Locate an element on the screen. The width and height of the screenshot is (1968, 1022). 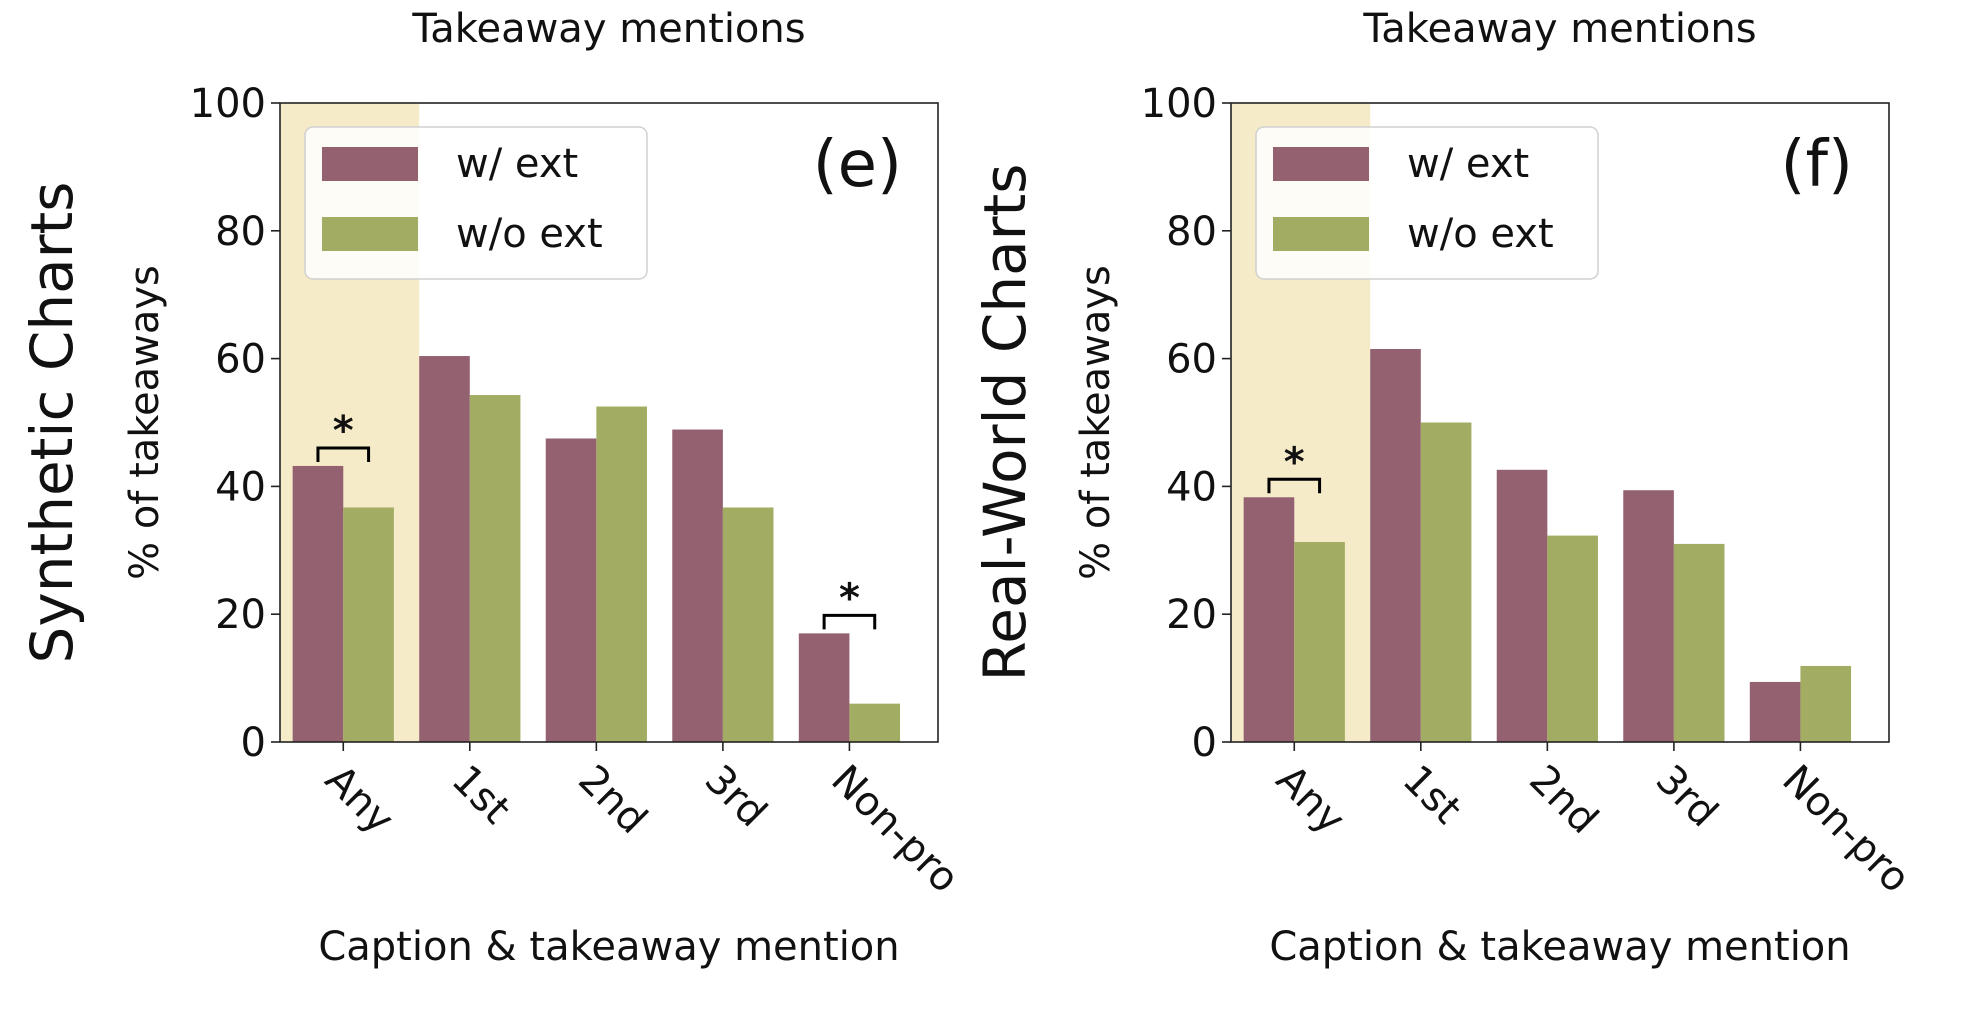
row-label: Real-World Charts is located at coordinates (1005, 423).